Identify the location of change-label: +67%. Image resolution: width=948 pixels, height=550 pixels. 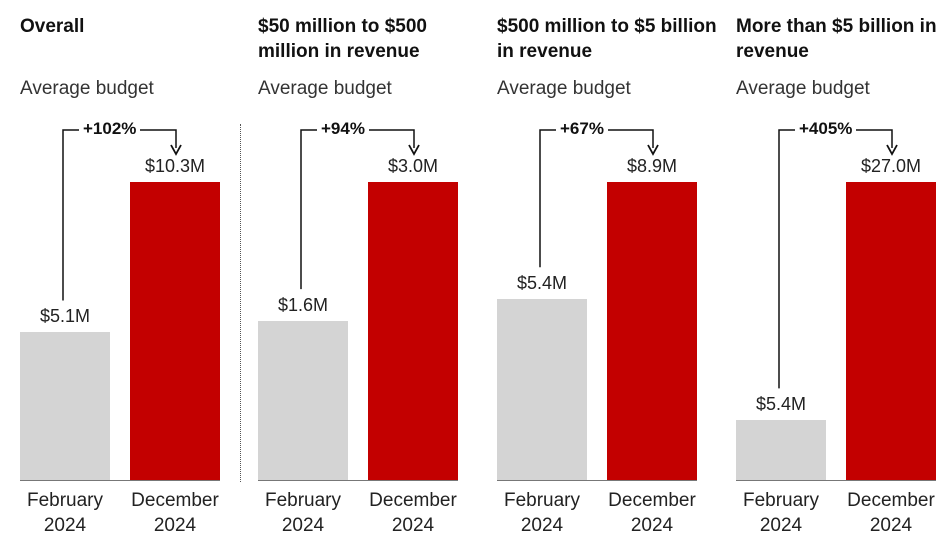
(582, 129).